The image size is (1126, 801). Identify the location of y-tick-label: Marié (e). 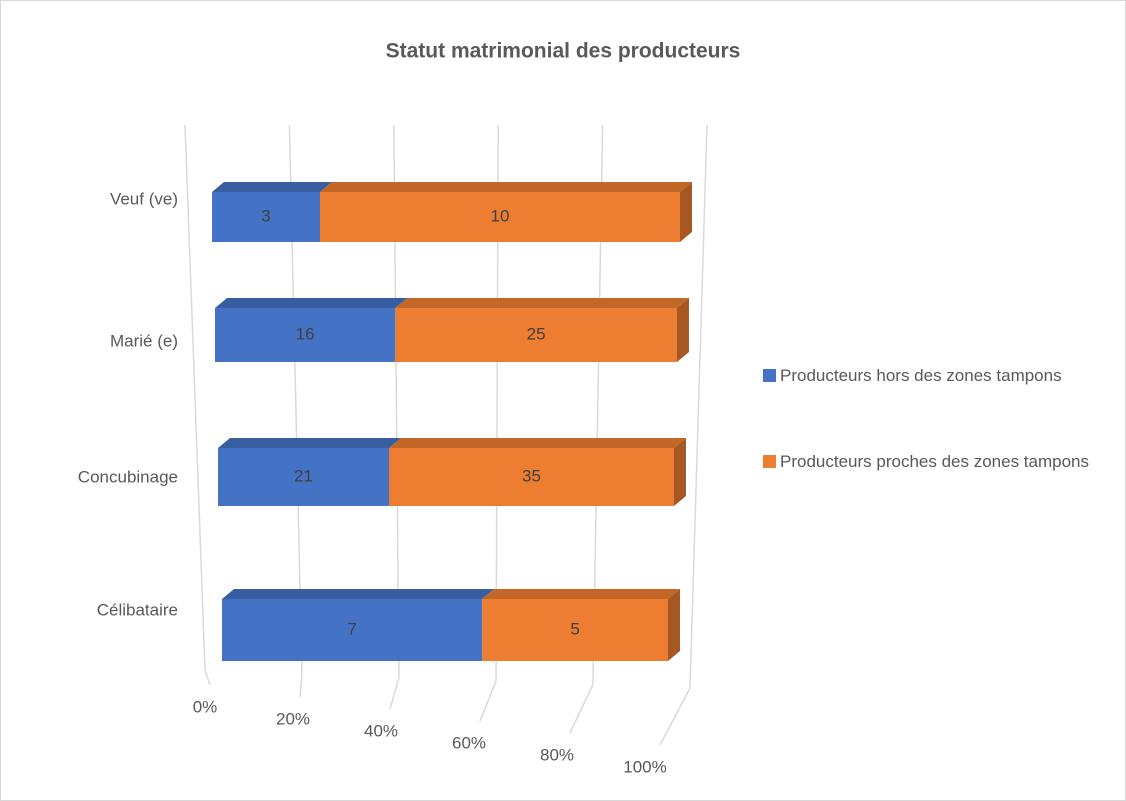
(144, 340).